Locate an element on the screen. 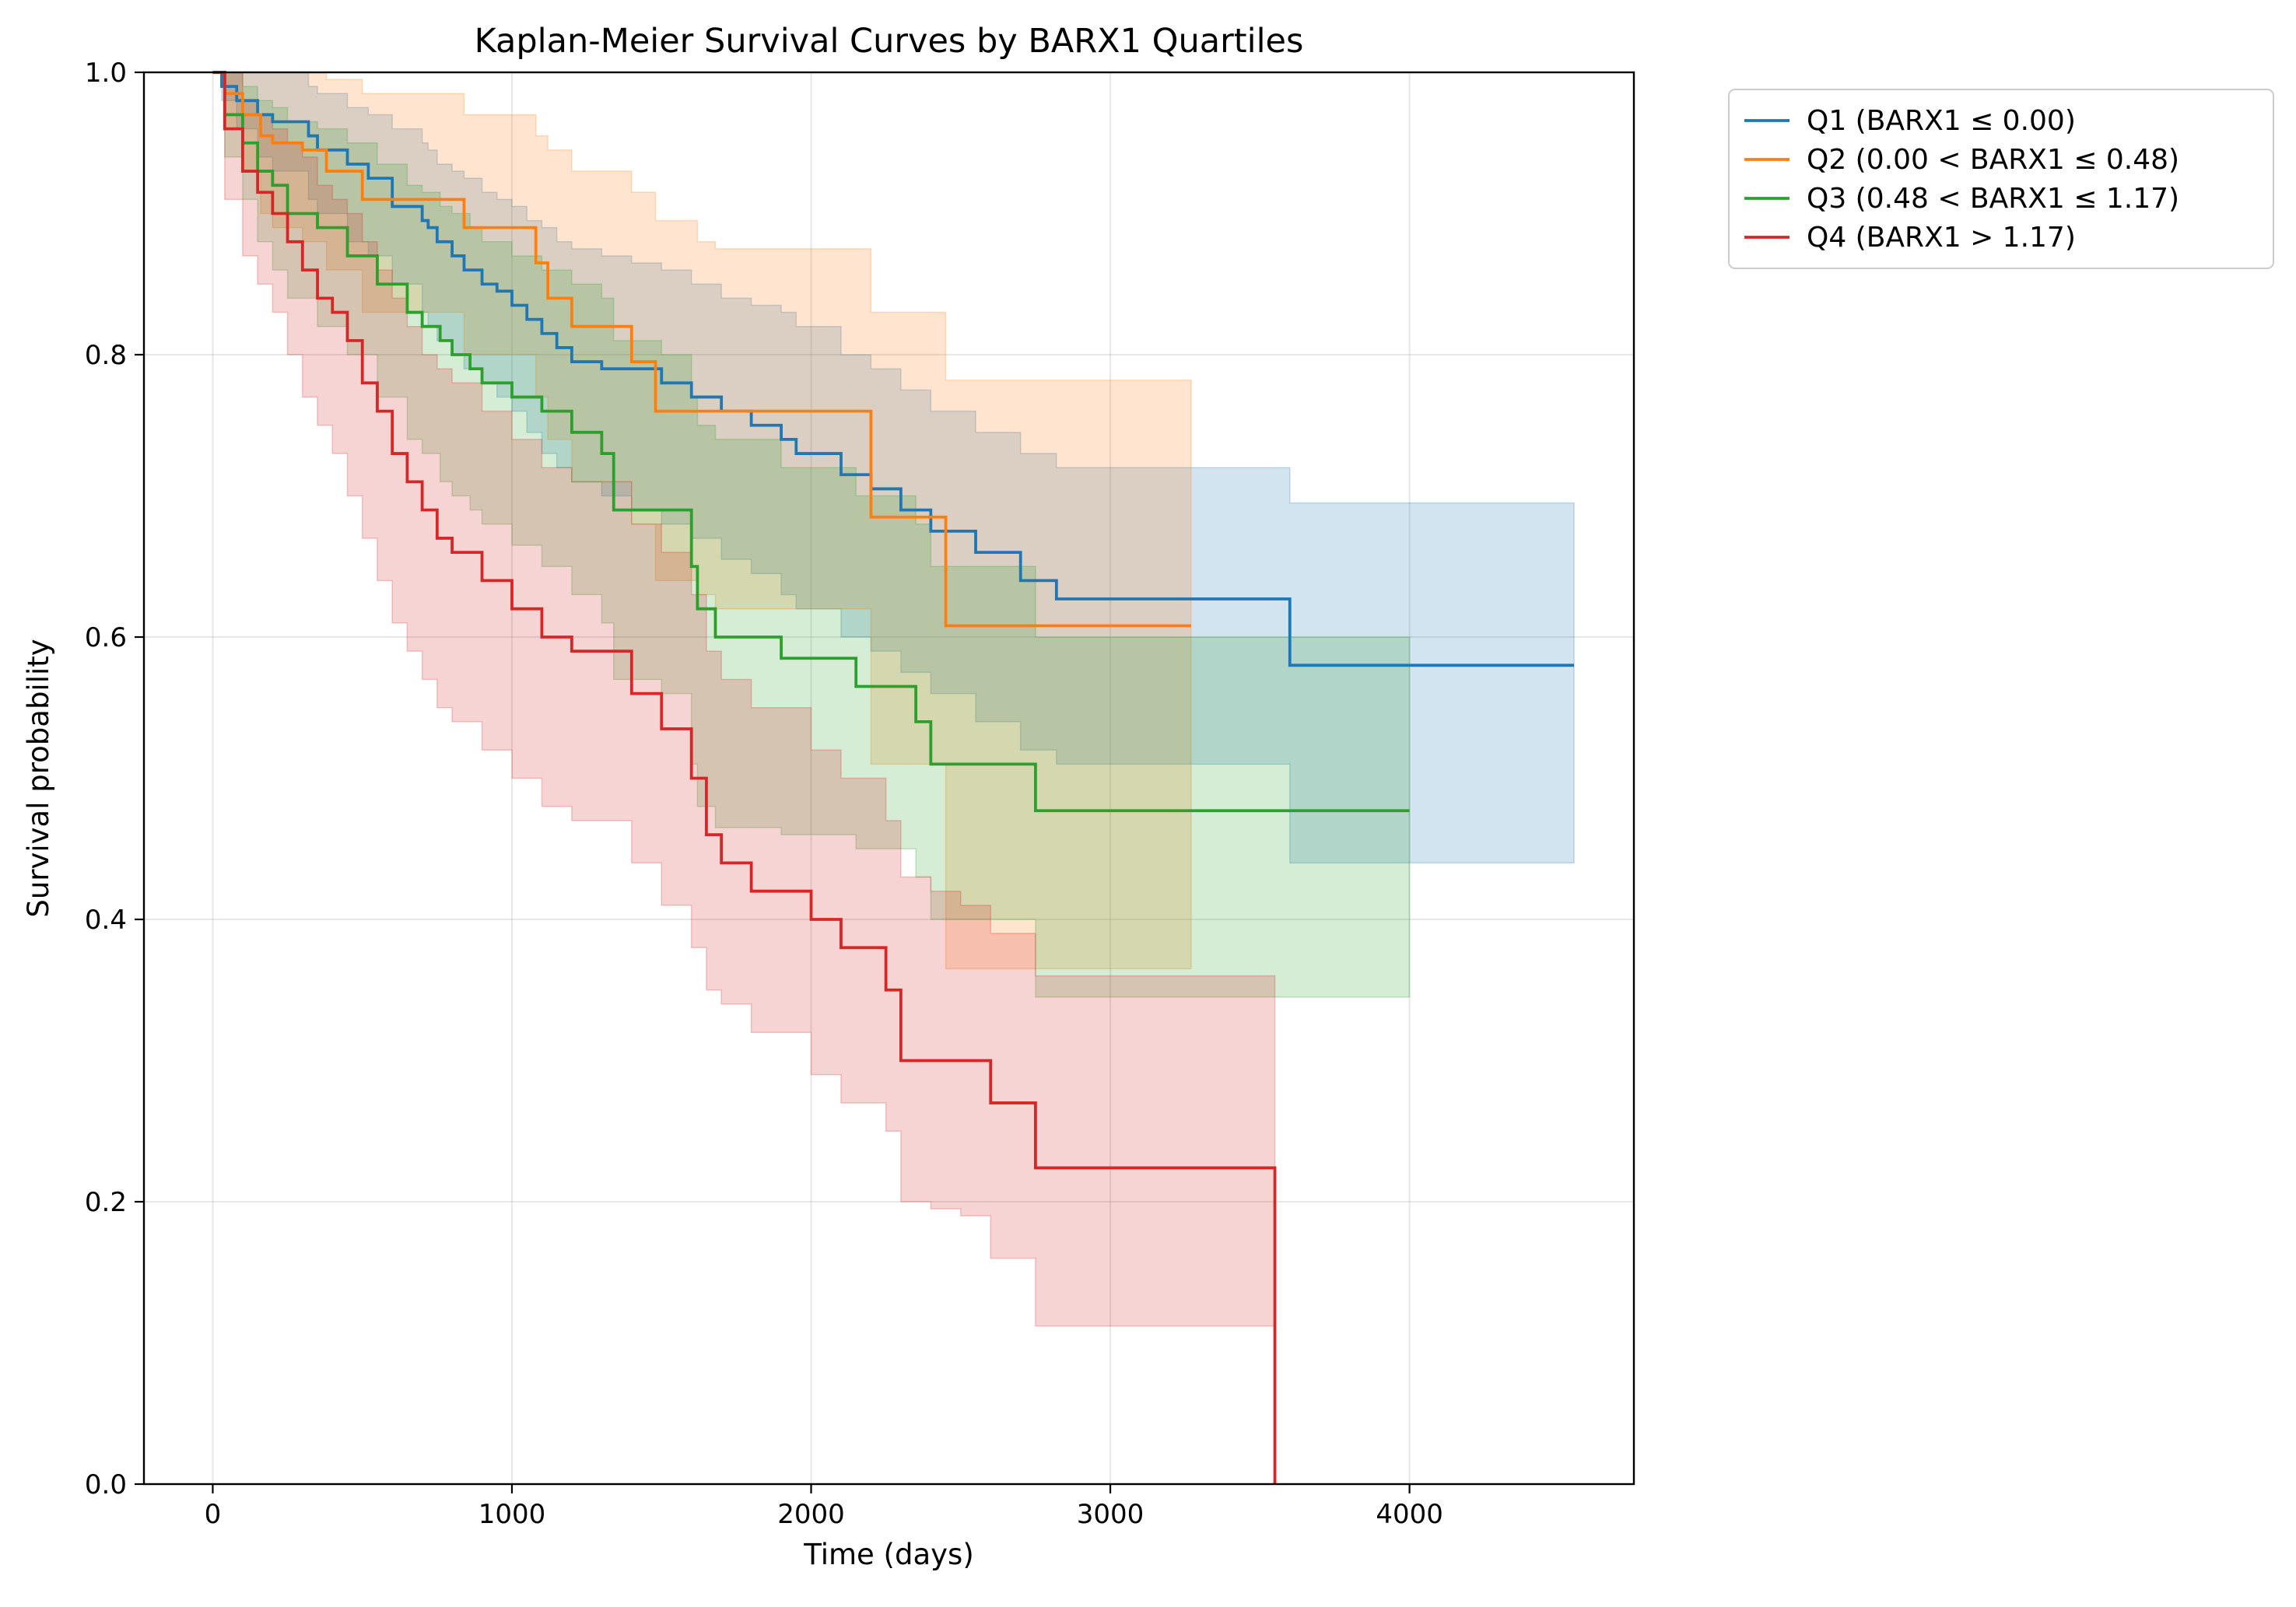  y-tick-label: 0.0 is located at coordinates (106, 1485).